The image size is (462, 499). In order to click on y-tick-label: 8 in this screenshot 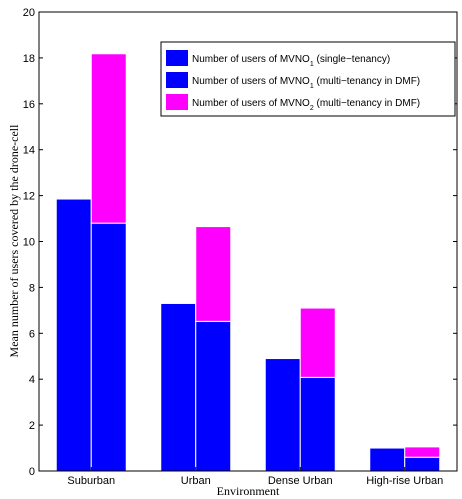, I will do `click(32, 288)`.